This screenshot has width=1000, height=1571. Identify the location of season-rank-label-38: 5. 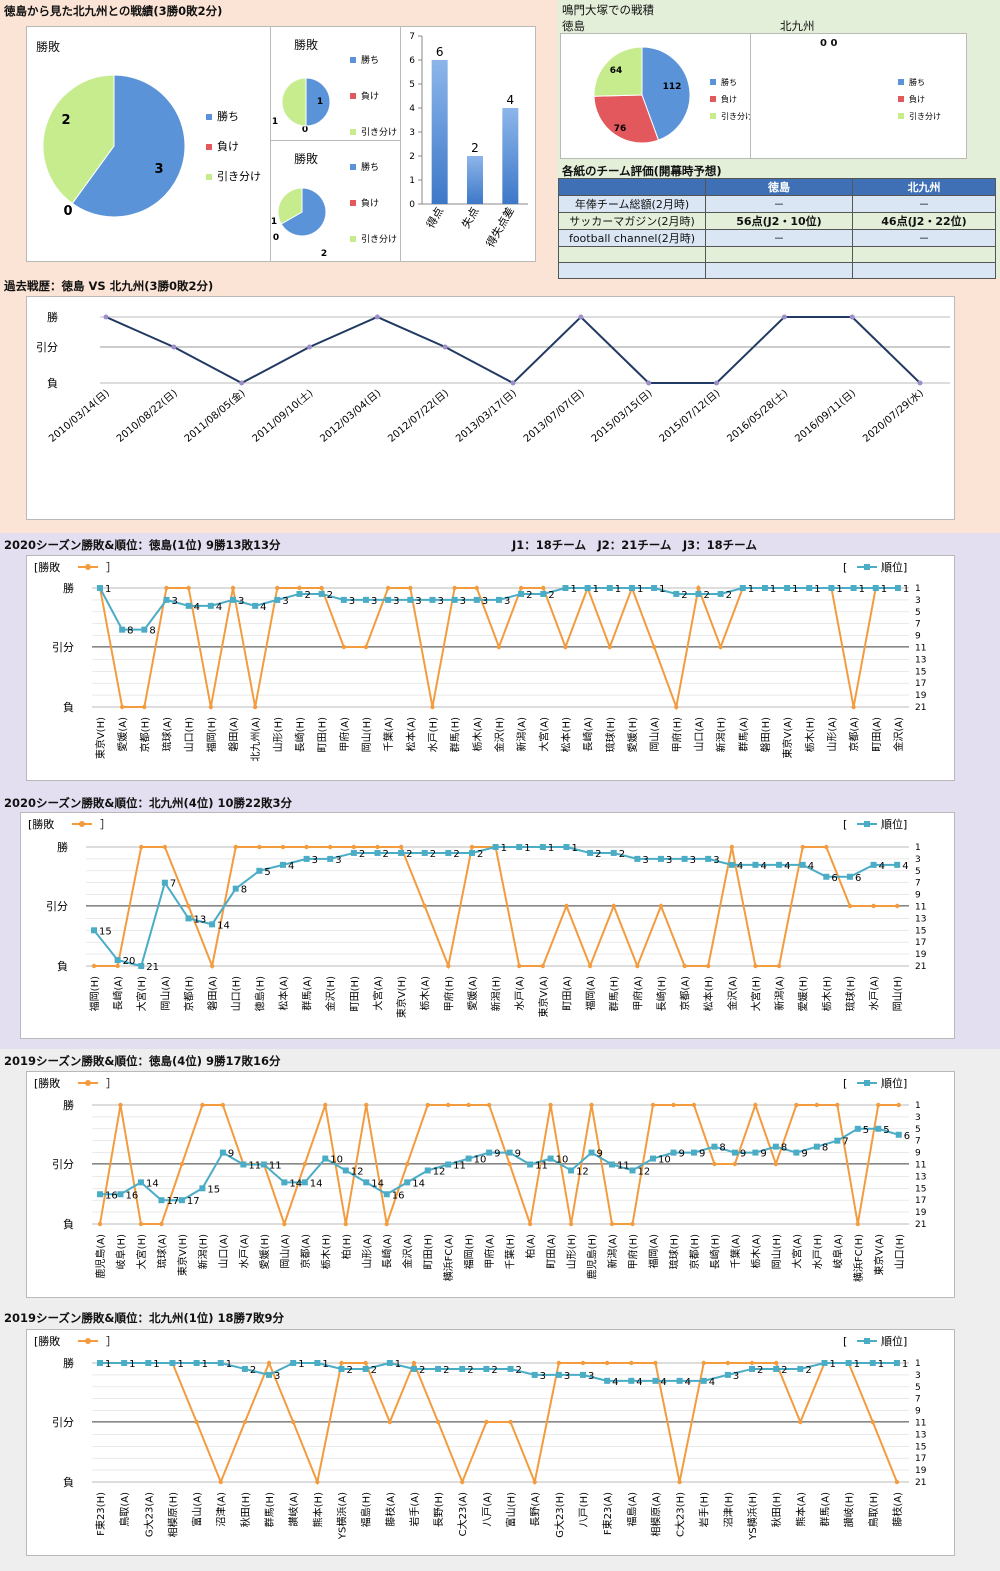
(886, 1130).